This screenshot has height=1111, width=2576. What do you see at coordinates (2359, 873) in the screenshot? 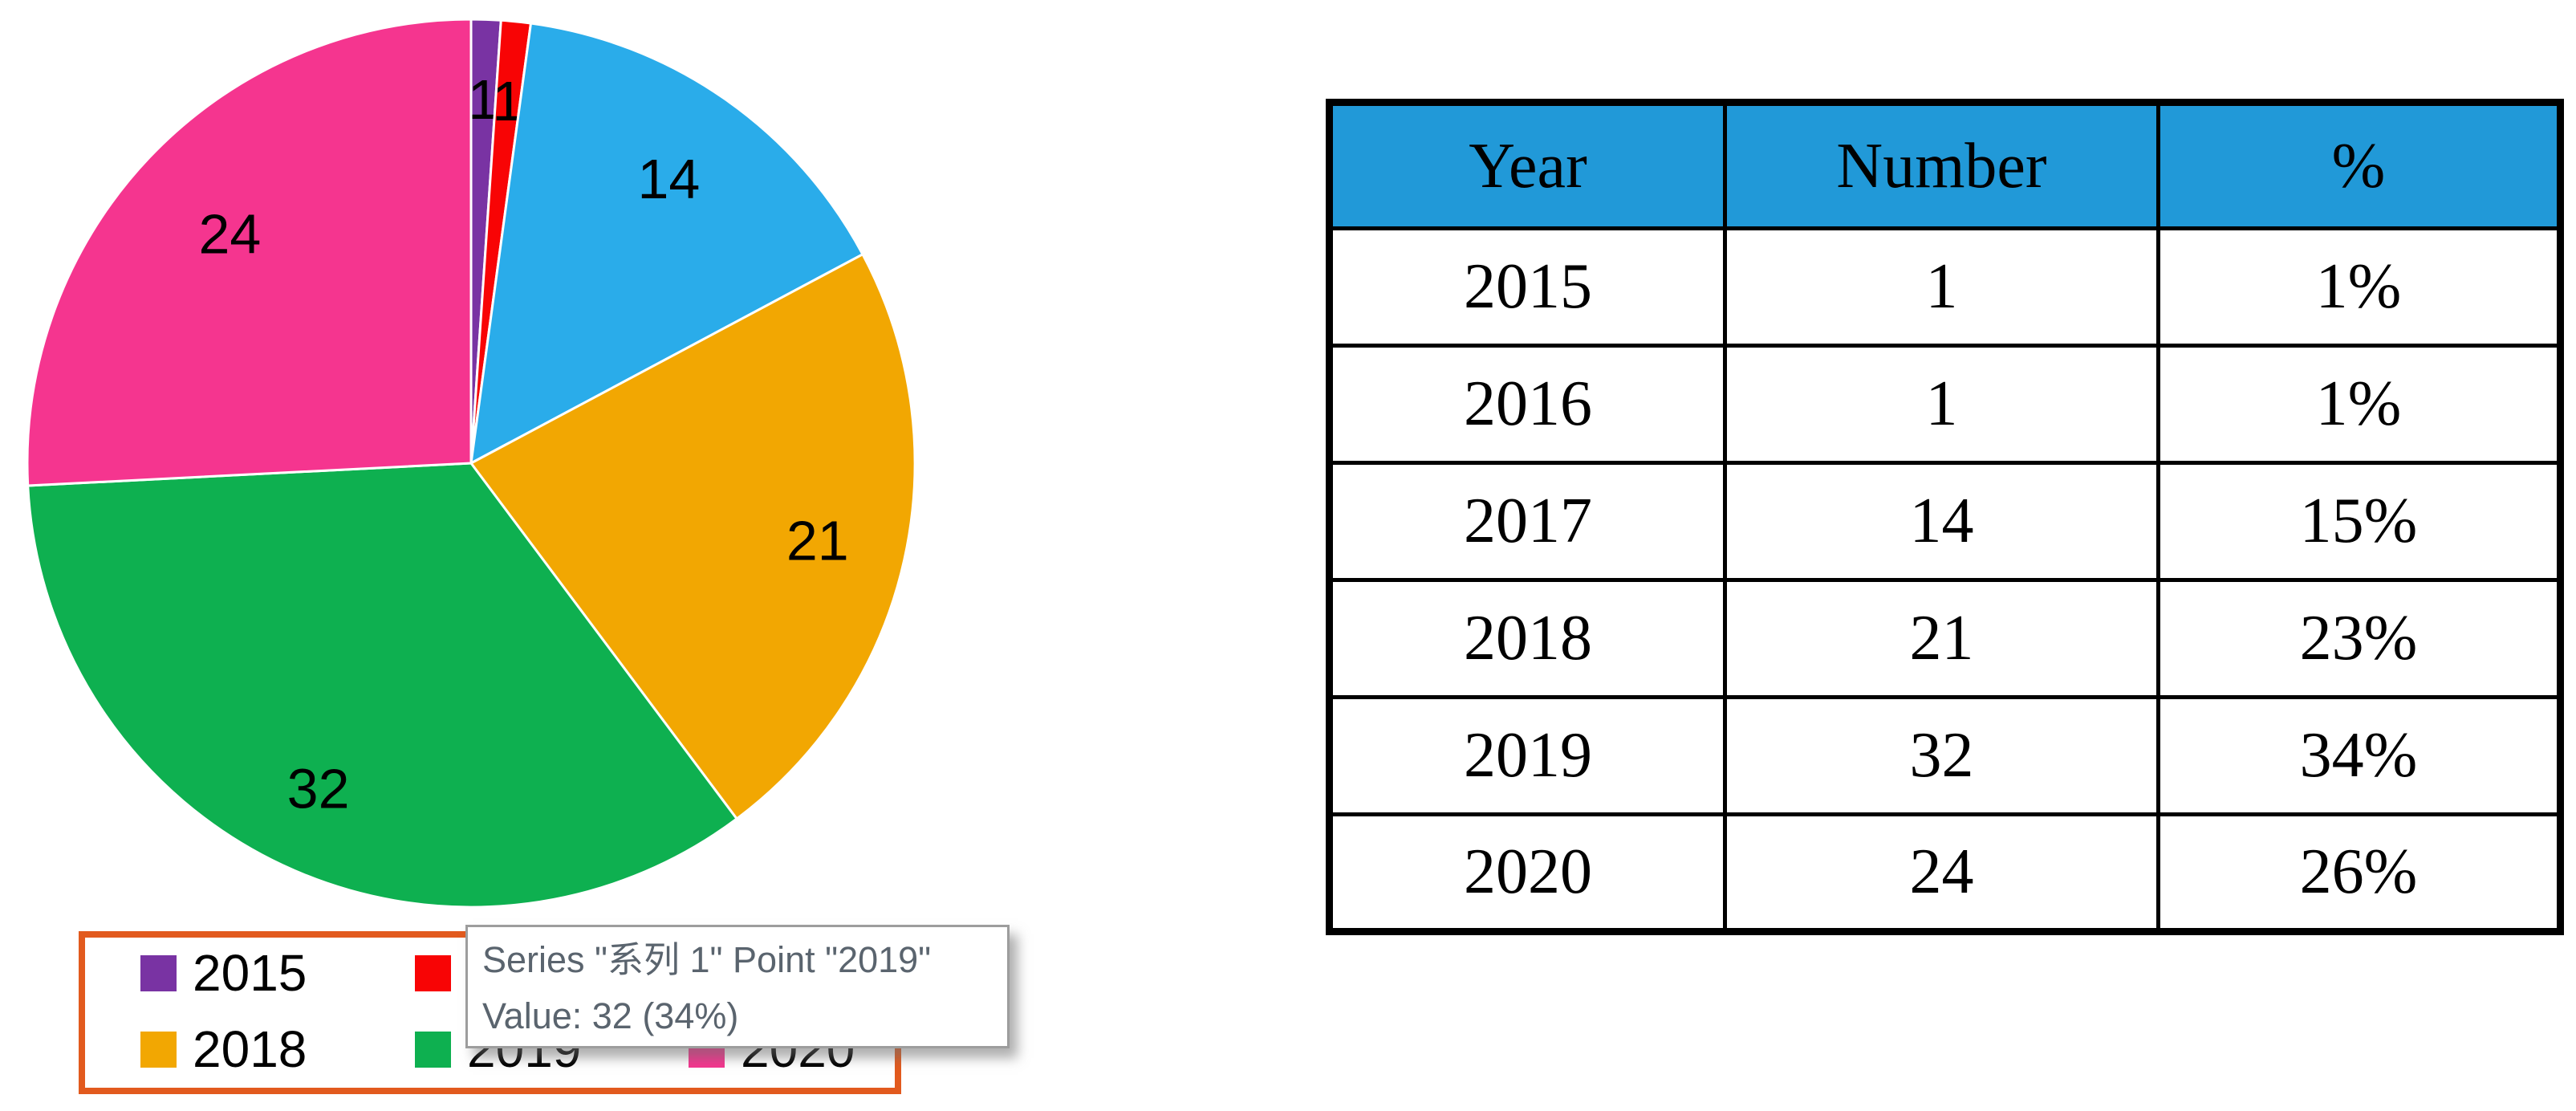
I see `table-cell: 26%` at bounding box center [2359, 873].